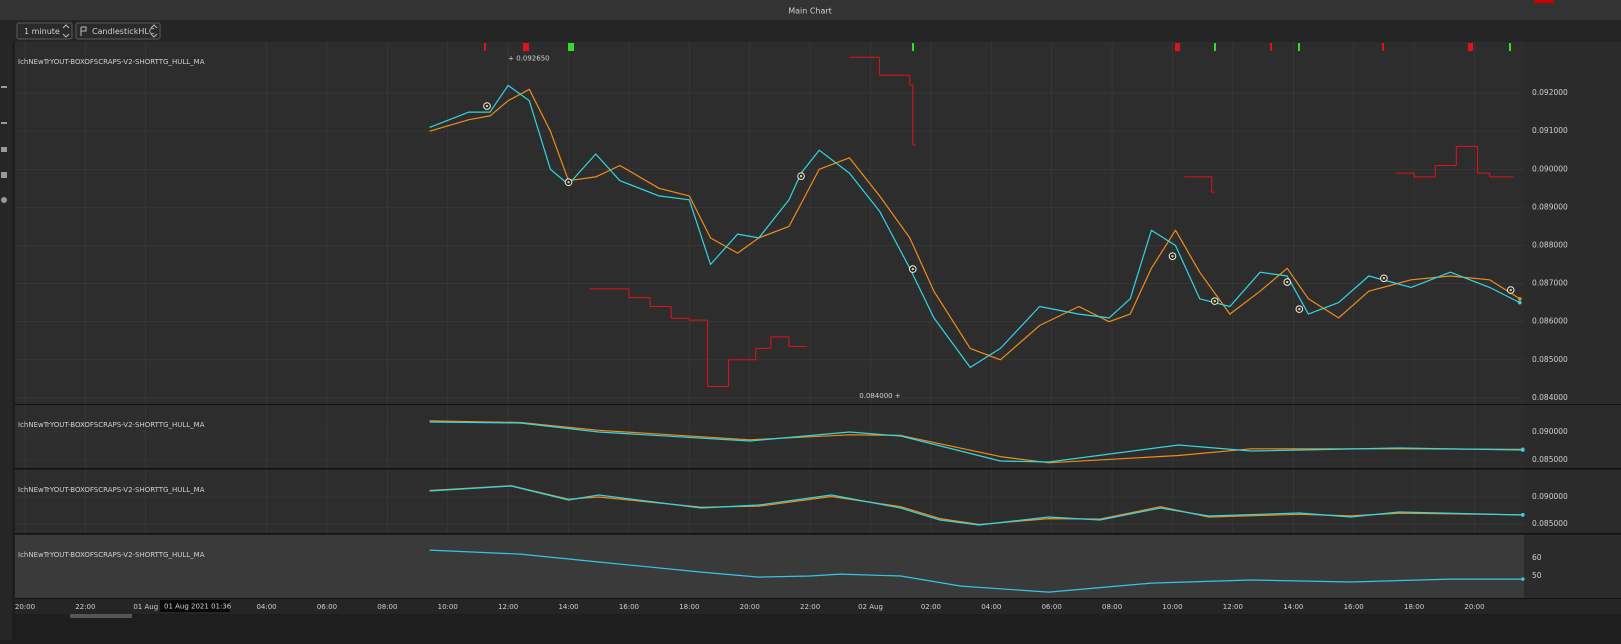 The height and width of the screenshot is (644, 1621). I want to click on close-indicator, so click(1544, 1).